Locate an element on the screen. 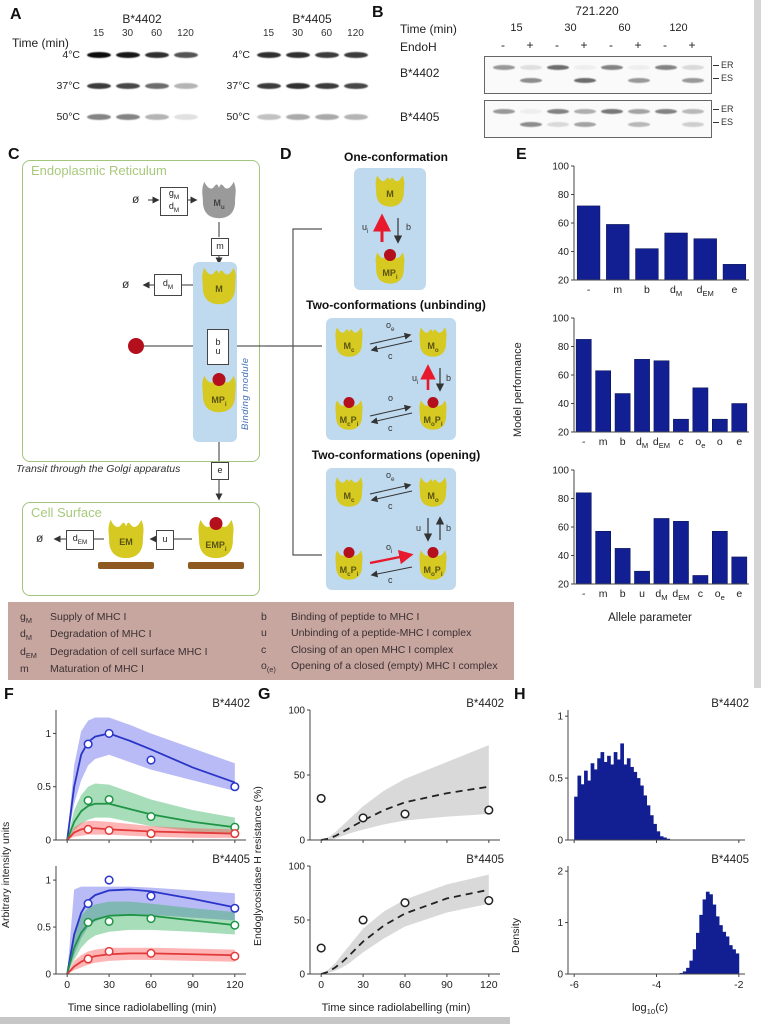  chart-g2: 0 50 100 0 30 60 90 120 B*4405 is located at coordinates (396, 922).